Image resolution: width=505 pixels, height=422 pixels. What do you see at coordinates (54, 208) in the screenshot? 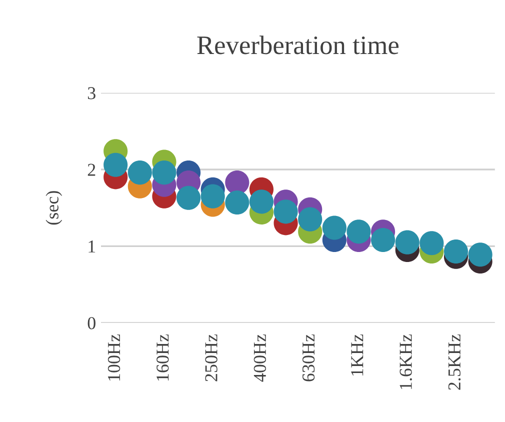
I see `y-axis-title: (sec)` at bounding box center [54, 208].